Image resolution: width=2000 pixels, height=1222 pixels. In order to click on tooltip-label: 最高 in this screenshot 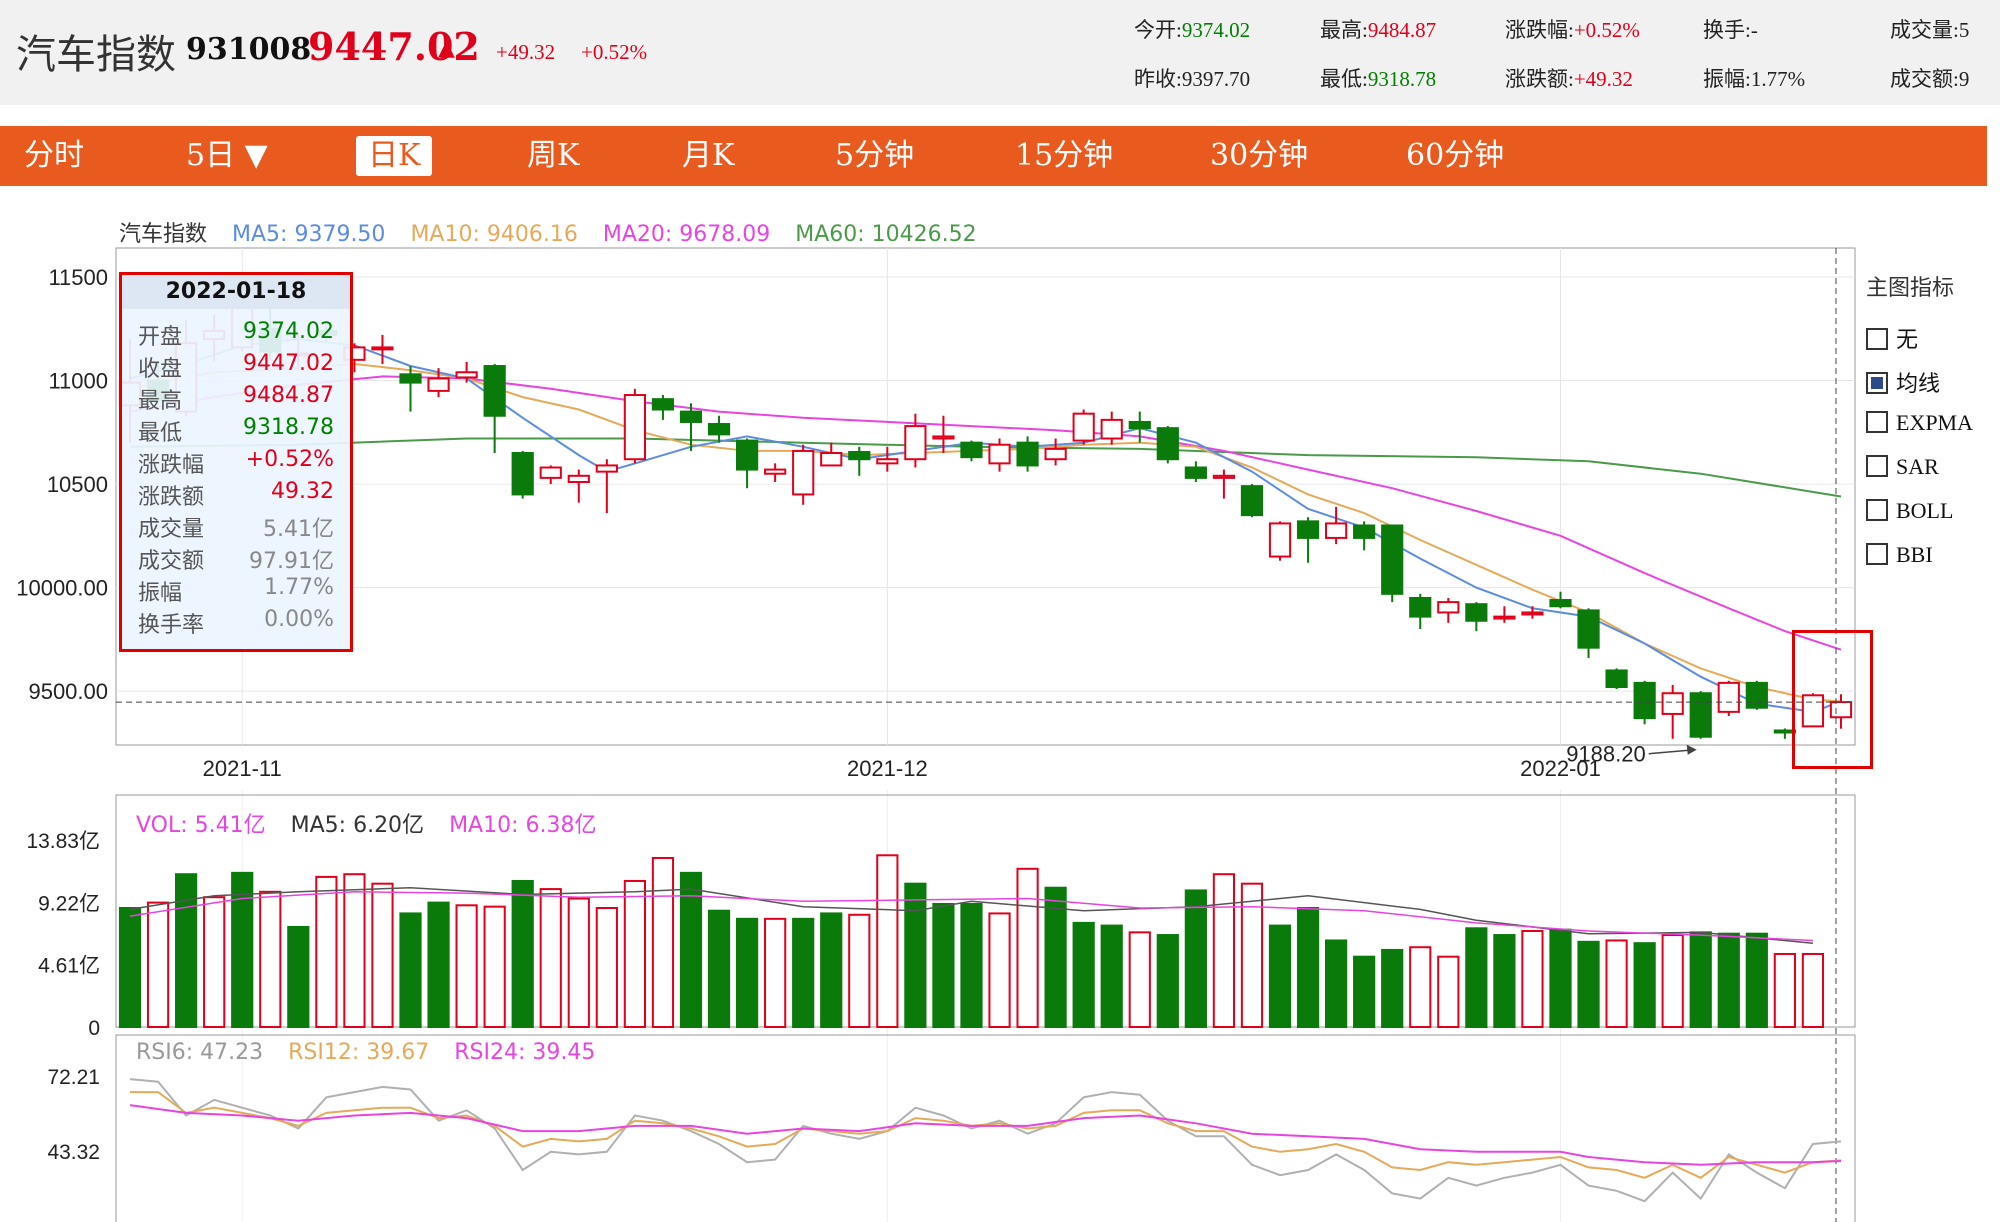, I will do `click(160, 401)`.